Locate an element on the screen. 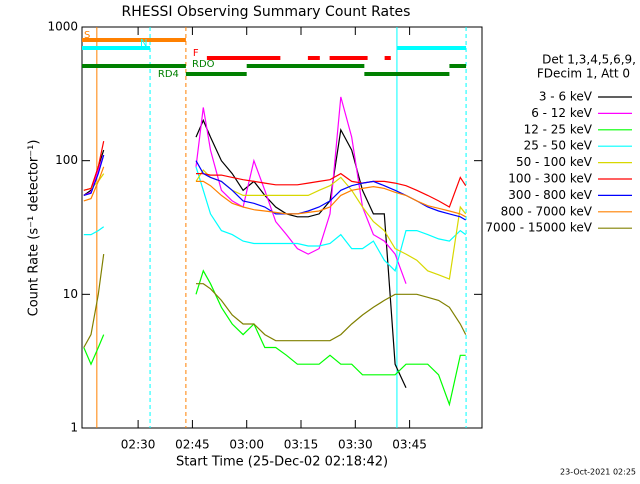 Image resolution: width=640 pixels, height=484 pixels. x-axis-label: Start Time (25-Dec-02 02:18:42) is located at coordinates (282, 462).